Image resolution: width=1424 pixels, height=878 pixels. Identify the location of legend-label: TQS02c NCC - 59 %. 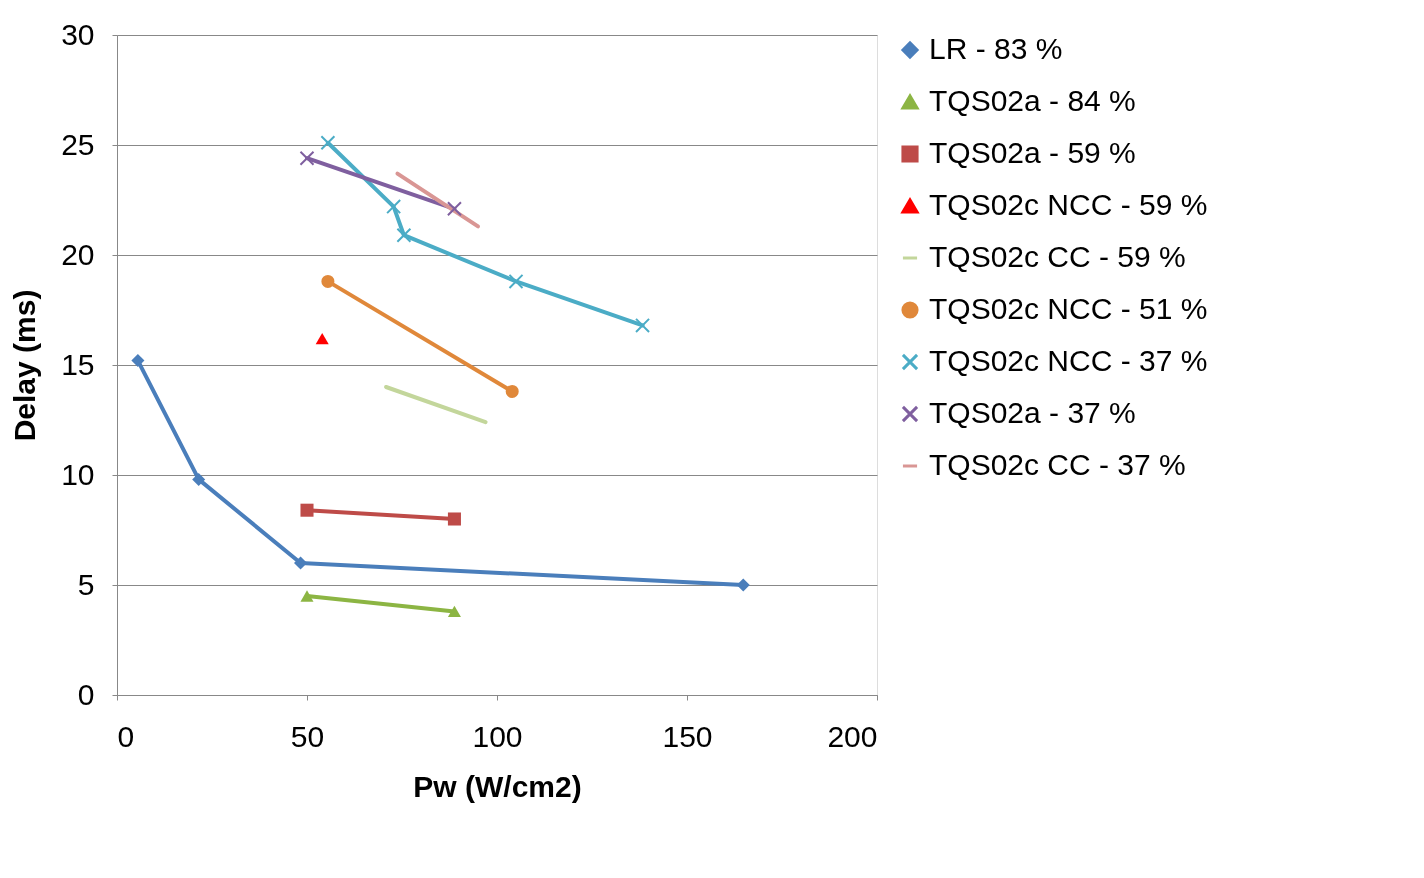
(1068, 204).